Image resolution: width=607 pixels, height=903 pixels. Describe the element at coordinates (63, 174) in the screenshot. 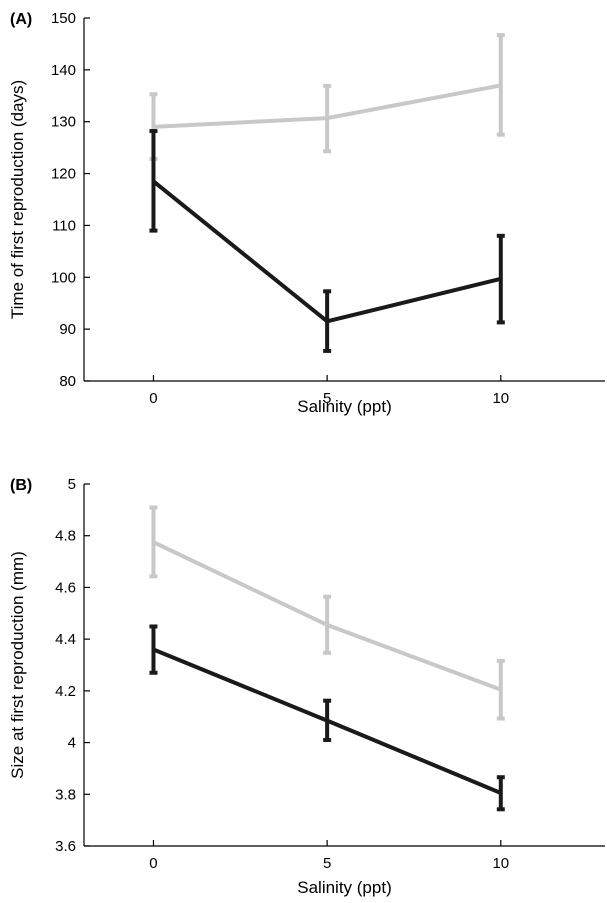

I see `y-tick-label: 120` at that location.